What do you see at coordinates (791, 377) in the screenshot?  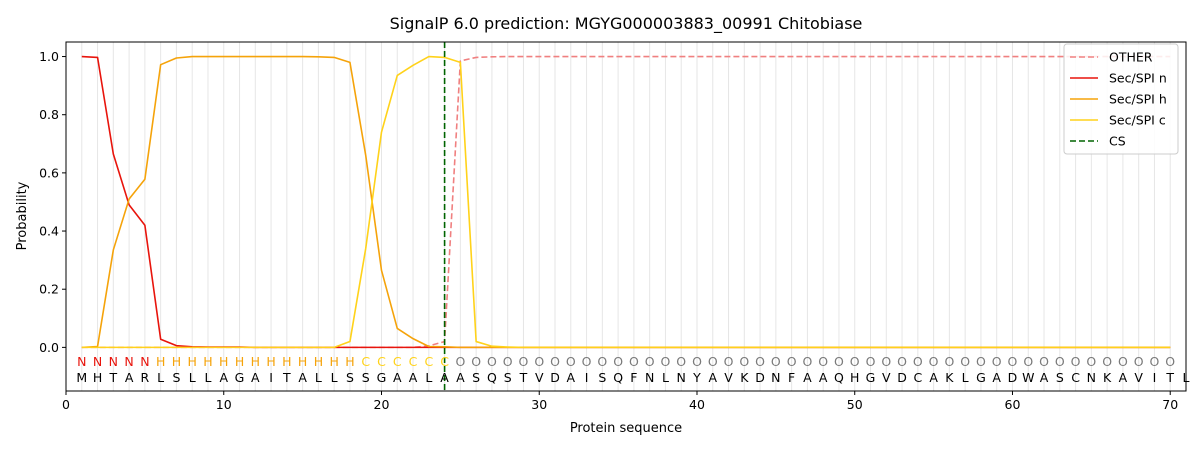 I see `residue-label: F` at bounding box center [791, 377].